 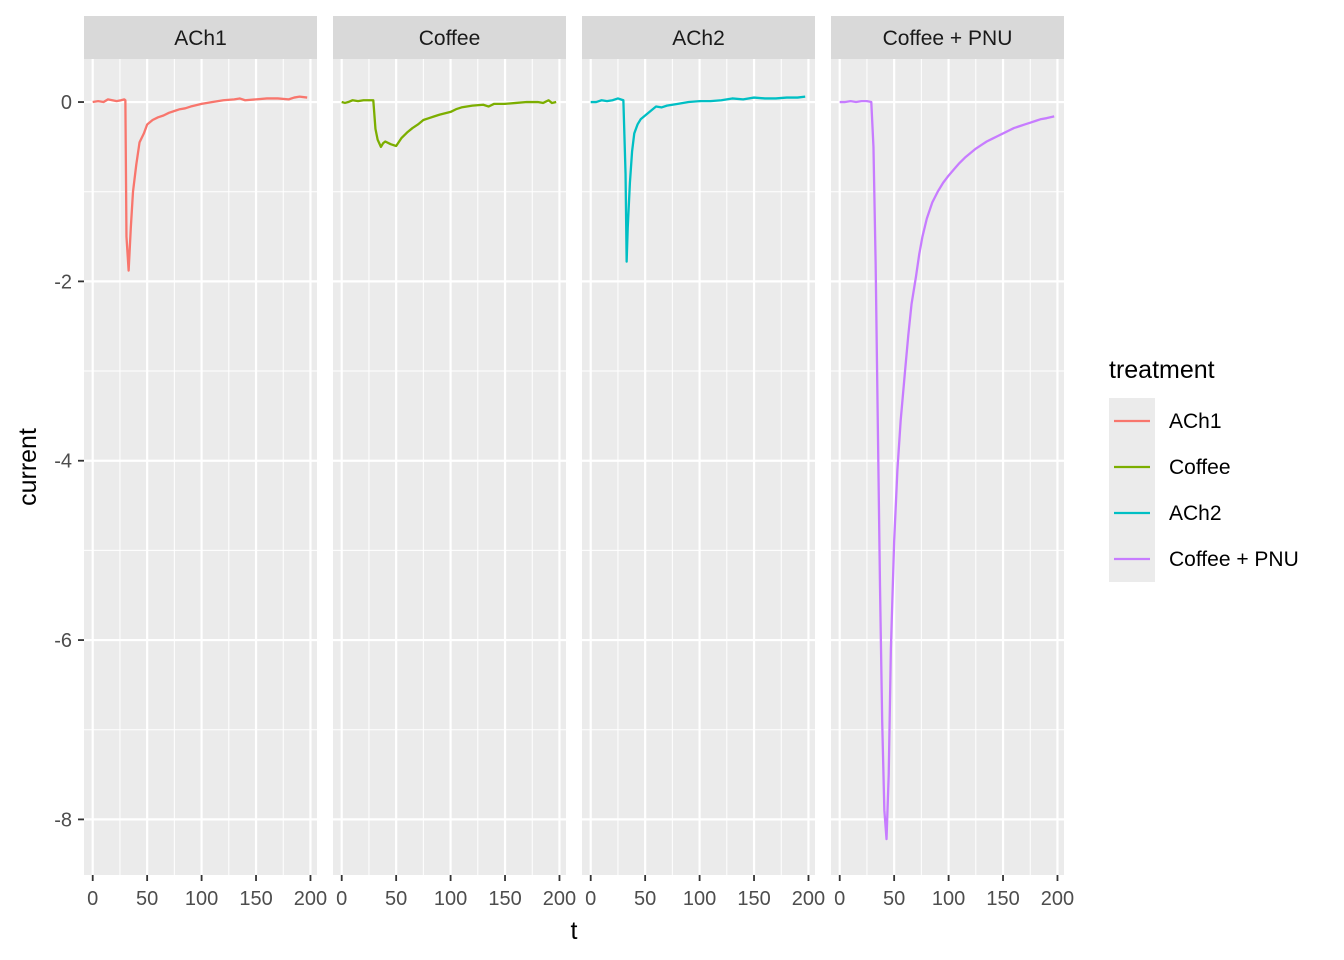 I want to click on series-line-ach2, so click(x=698, y=179).